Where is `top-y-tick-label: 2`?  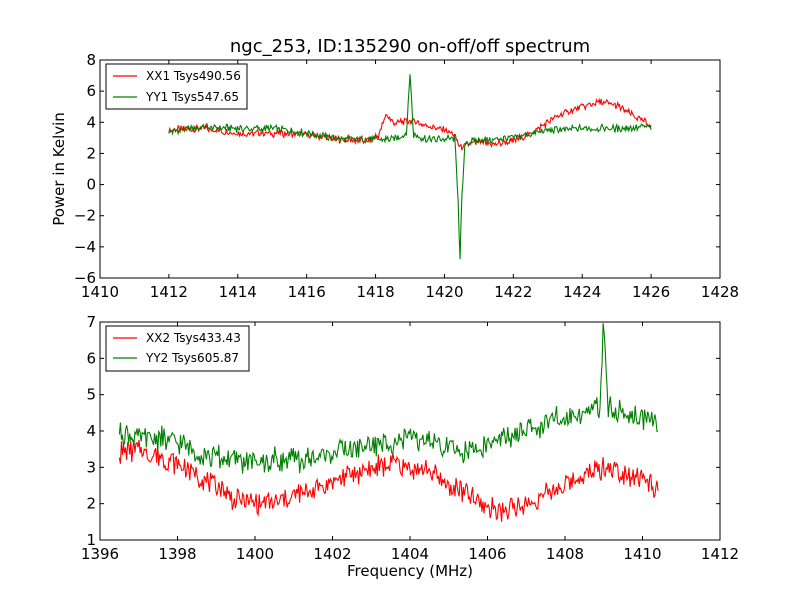
top-y-tick-label: 2 is located at coordinates (91, 153).